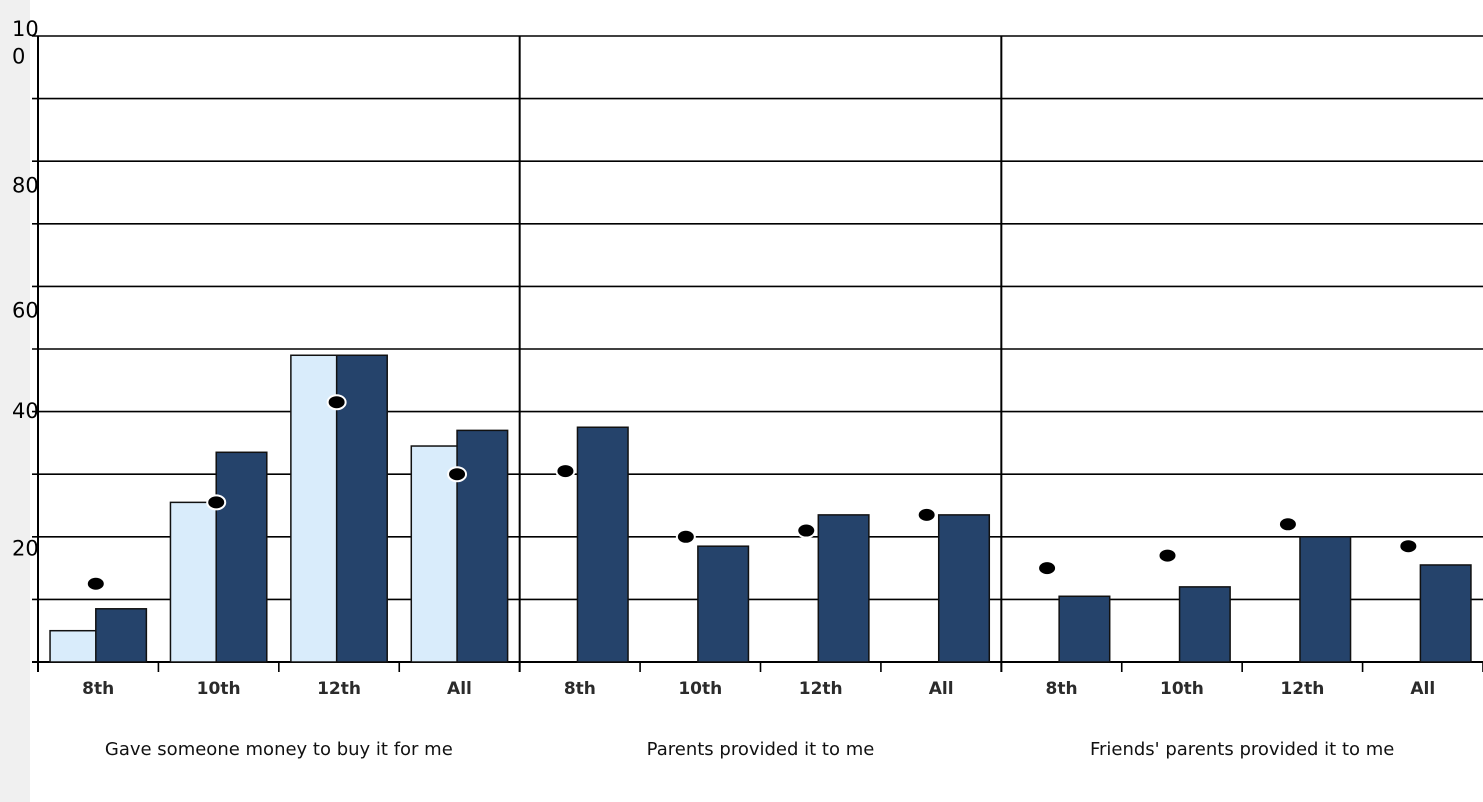 This screenshot has width=1483, height=802. Describe the element at coordinates (25, 311) in the screenshot. I see `y-tick-label: 60` at that location.